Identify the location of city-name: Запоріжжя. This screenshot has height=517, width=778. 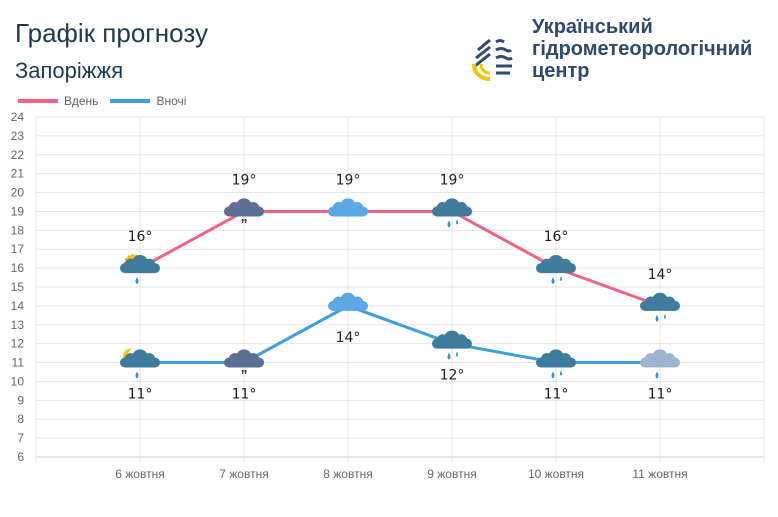
(69, 70).